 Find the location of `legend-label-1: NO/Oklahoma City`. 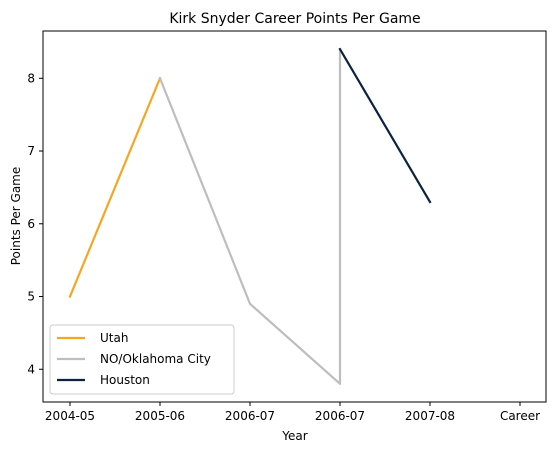

legend-label-1: NO/Oklahoma City is located at coordinates (155, 359).